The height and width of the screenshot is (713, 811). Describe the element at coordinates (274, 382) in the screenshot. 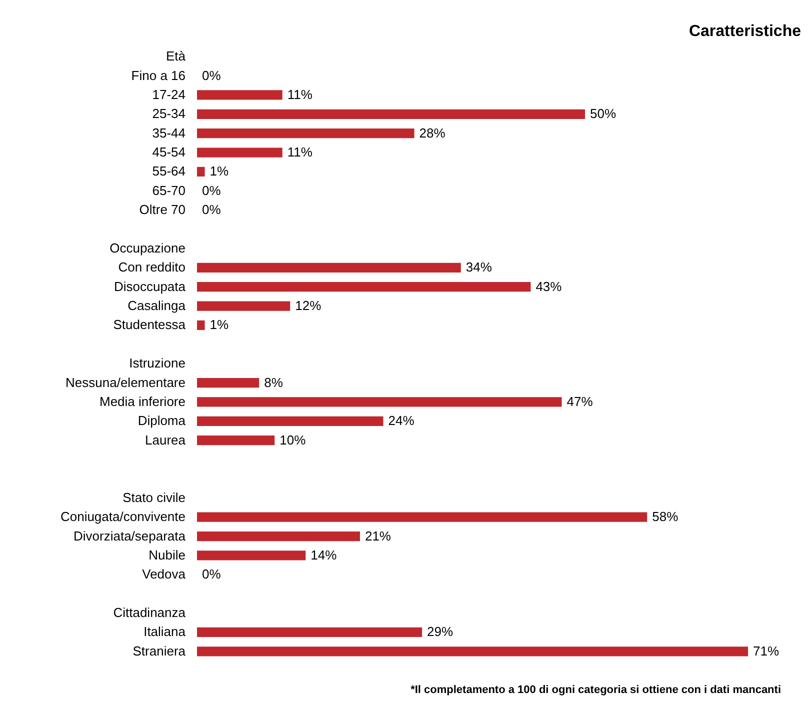

I see `data-label: 8%` at that location.